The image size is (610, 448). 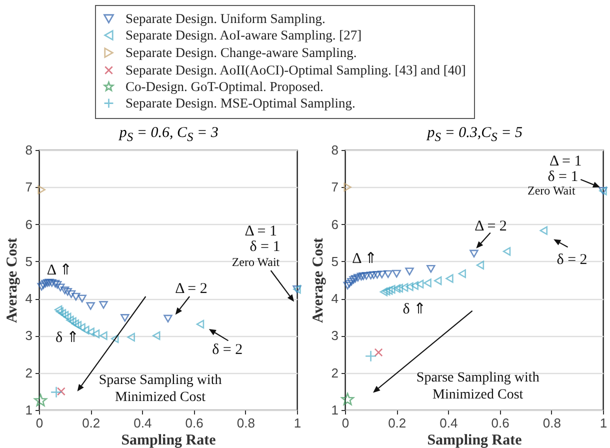 I want to click on legend-label: Separate Design. MSE-Optimal Sampling., so click(x=241, y=102).